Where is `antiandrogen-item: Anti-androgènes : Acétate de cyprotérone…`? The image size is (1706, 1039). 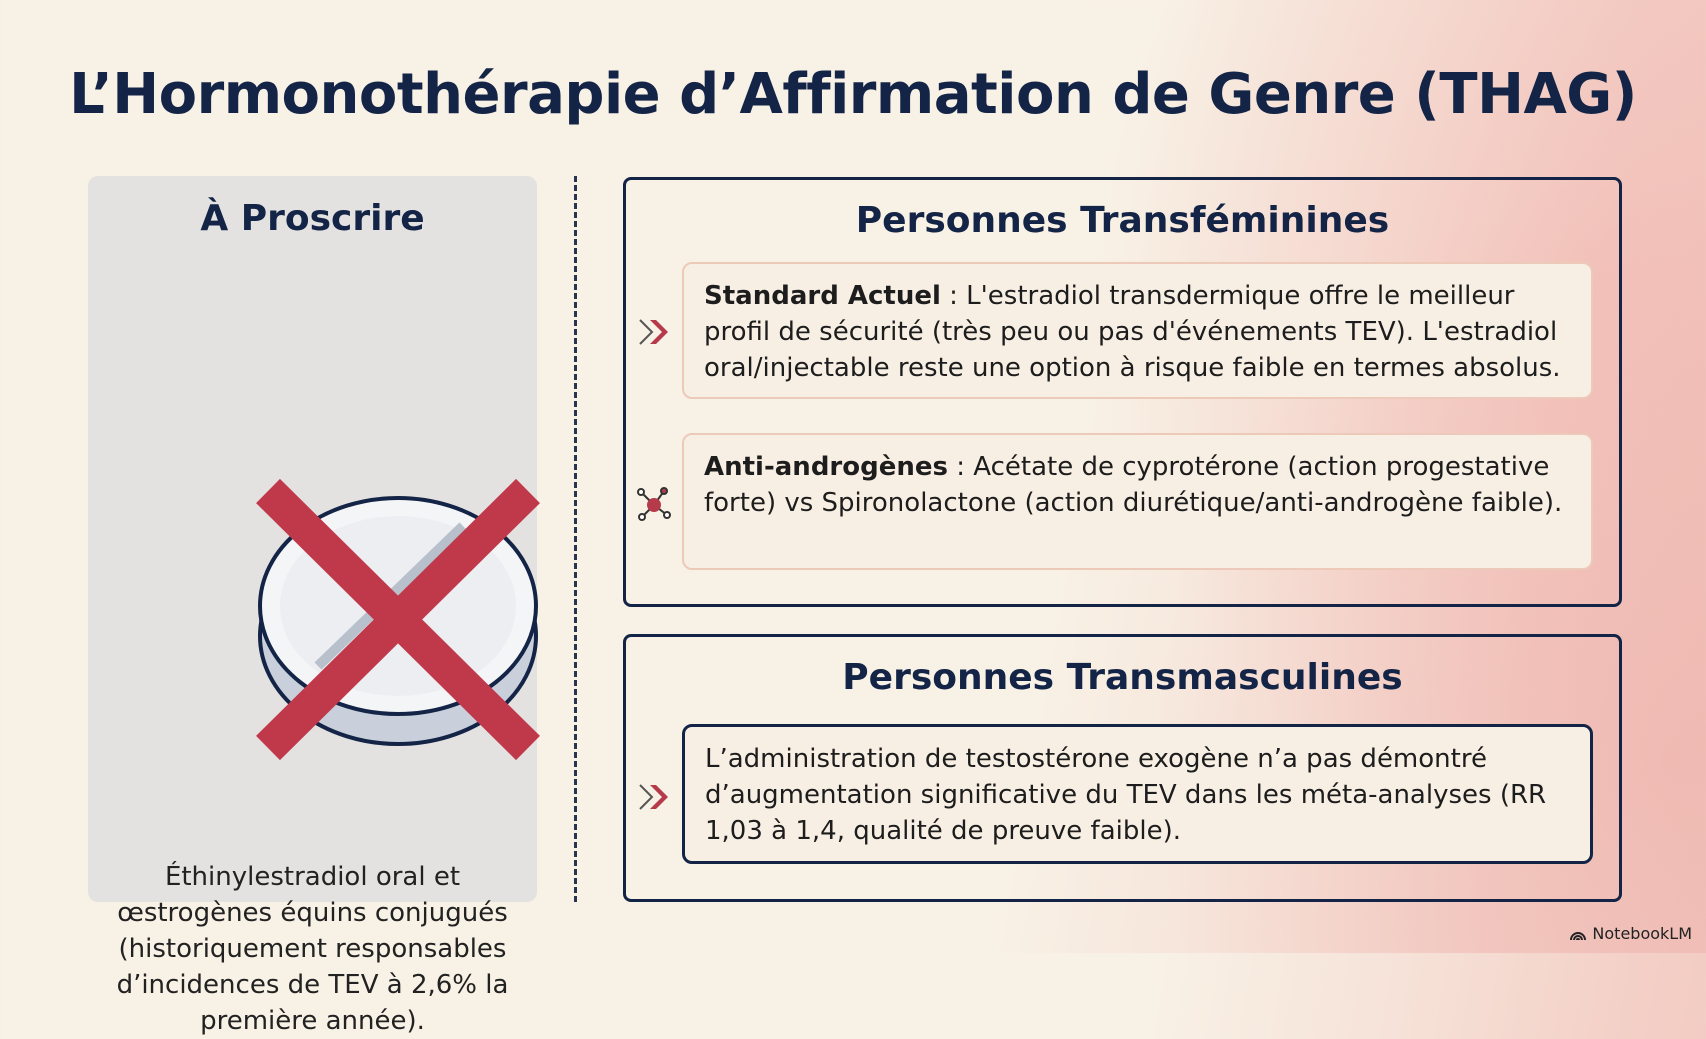 antiandrogen-item: Anti-androgènes : Acétate de cyprotérone… is located at coordinates (1137, 501).